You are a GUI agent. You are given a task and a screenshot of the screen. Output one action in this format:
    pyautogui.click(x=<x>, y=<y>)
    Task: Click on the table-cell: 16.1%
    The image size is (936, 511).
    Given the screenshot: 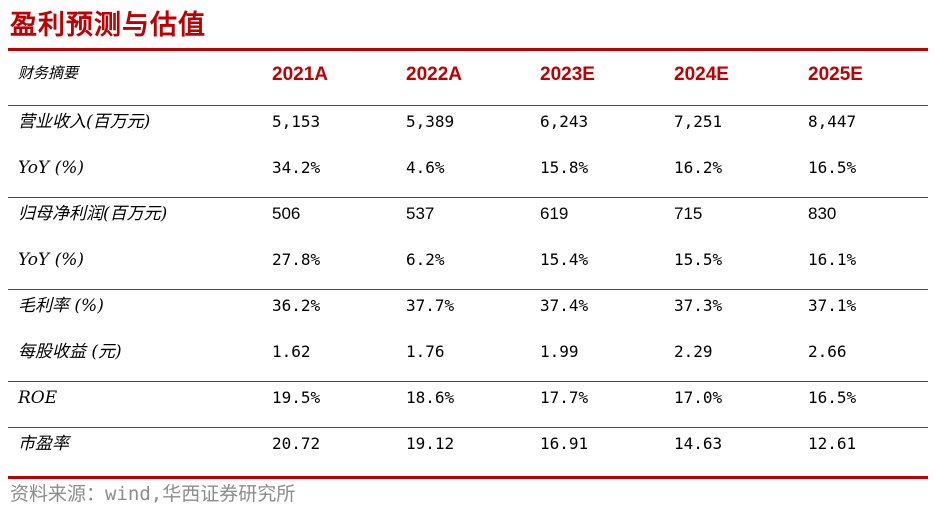 What is the action you would take?
    pyautogui.click(x=832, y=259)
    